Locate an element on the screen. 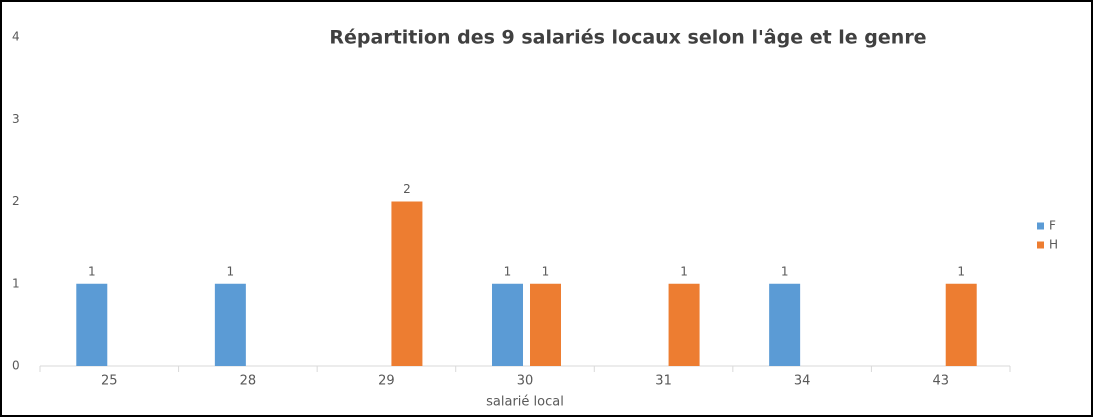 This screenshot has height=417, width=1093. x-tick-label: 25 is located at coordinates (109, 381).